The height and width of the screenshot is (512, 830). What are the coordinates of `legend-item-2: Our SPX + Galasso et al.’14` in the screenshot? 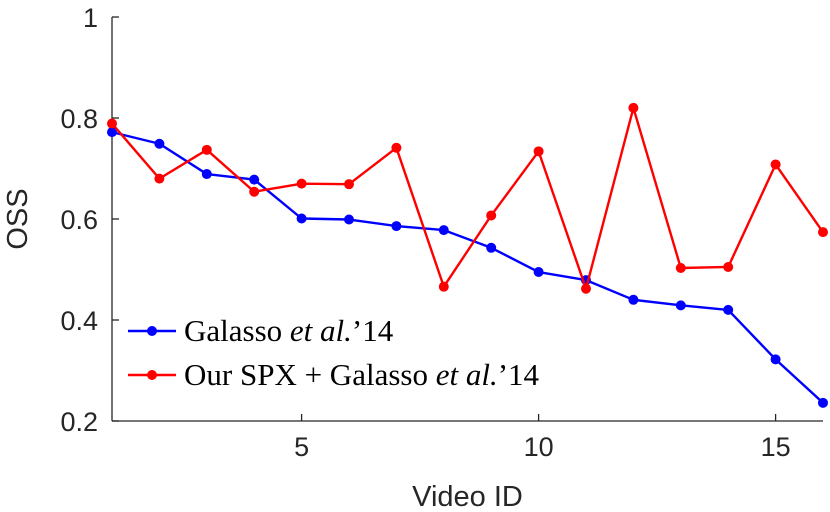 It's located at (334, 374).